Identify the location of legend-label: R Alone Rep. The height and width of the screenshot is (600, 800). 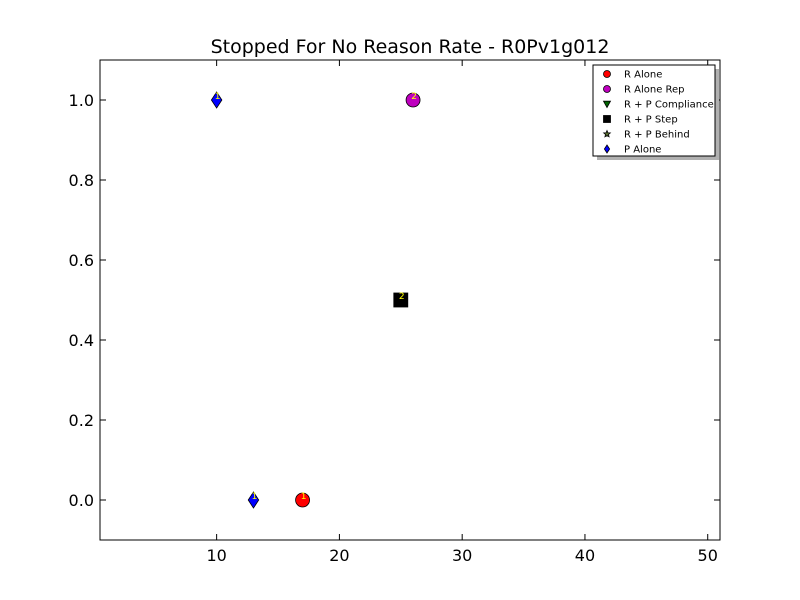
(654, 90).